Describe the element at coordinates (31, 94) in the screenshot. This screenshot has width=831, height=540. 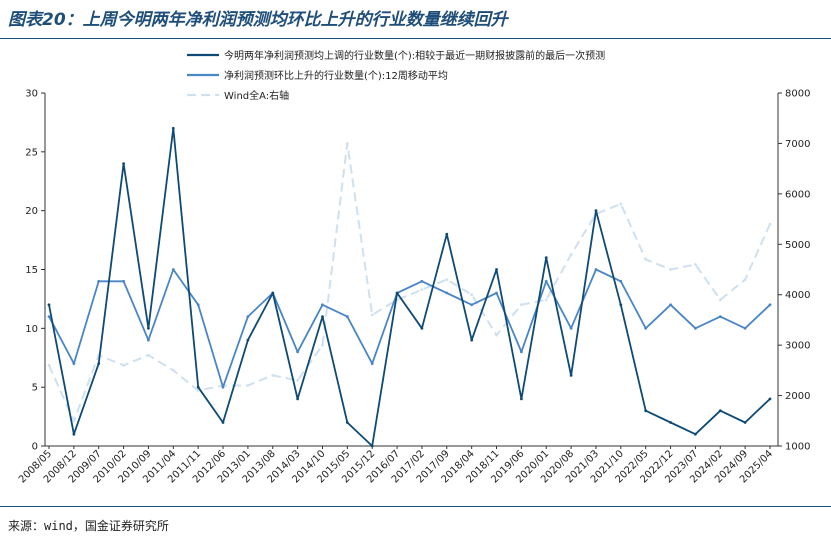
I see `y-left-tick-label: 30` at that location.